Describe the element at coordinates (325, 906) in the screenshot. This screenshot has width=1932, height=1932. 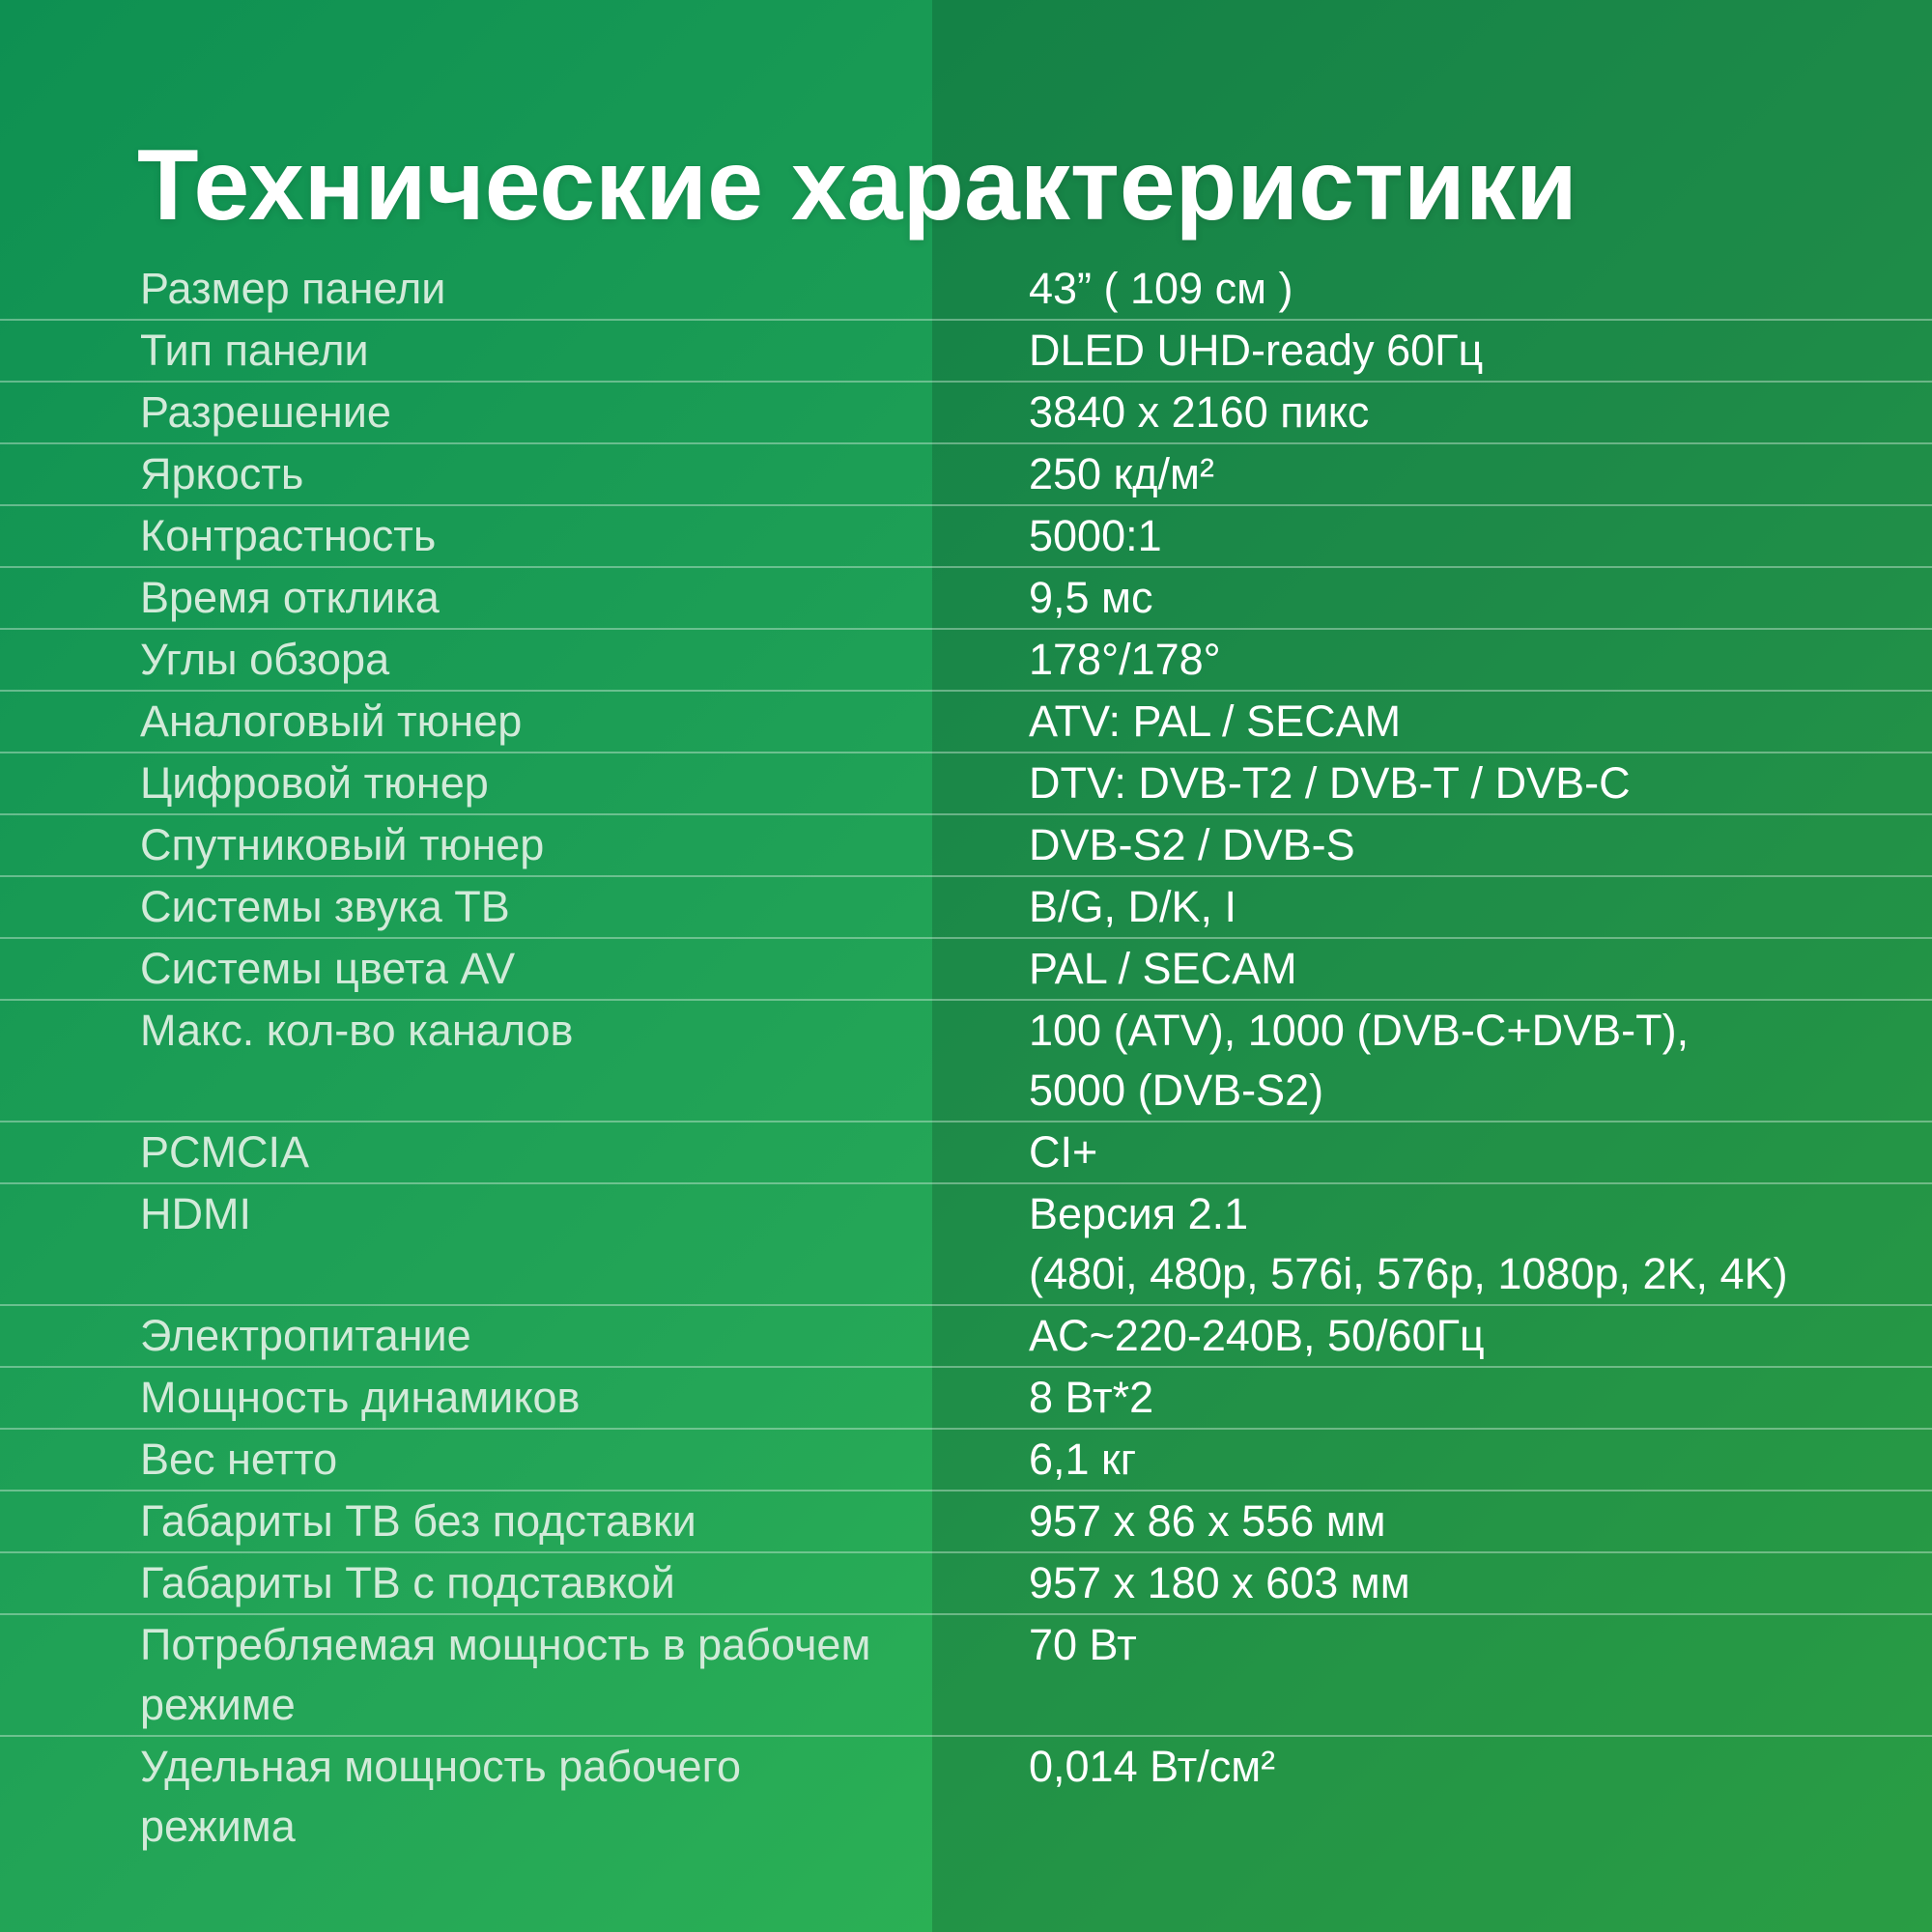
I see `row-label: Системы звука ТВ` at that location.